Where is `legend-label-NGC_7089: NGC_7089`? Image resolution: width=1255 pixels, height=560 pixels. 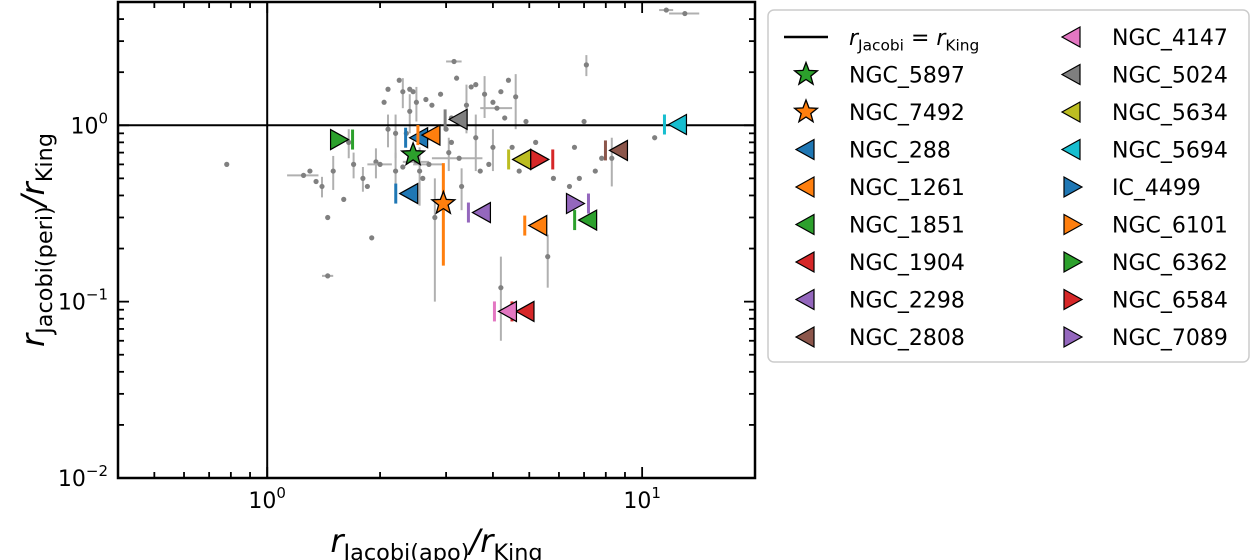 legend-label-NGC_7089: NGC_7089 is located at coordinates (1170, 338).